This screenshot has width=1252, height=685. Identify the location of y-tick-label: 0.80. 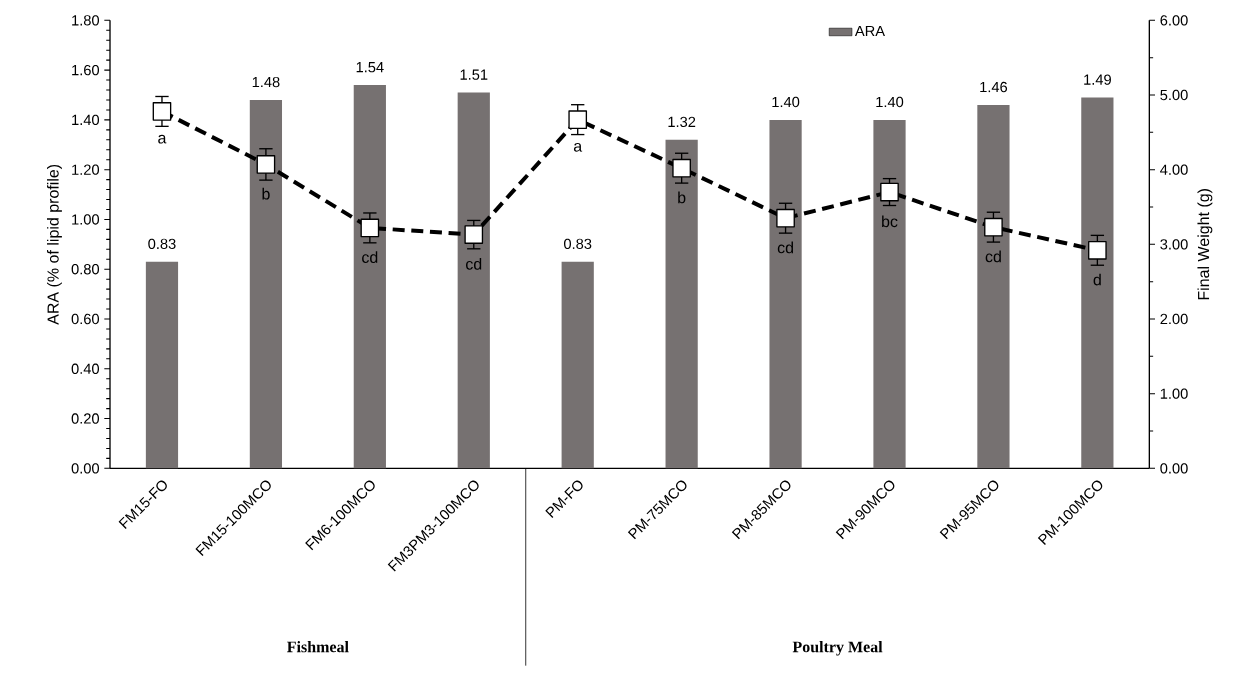
(85, 269).